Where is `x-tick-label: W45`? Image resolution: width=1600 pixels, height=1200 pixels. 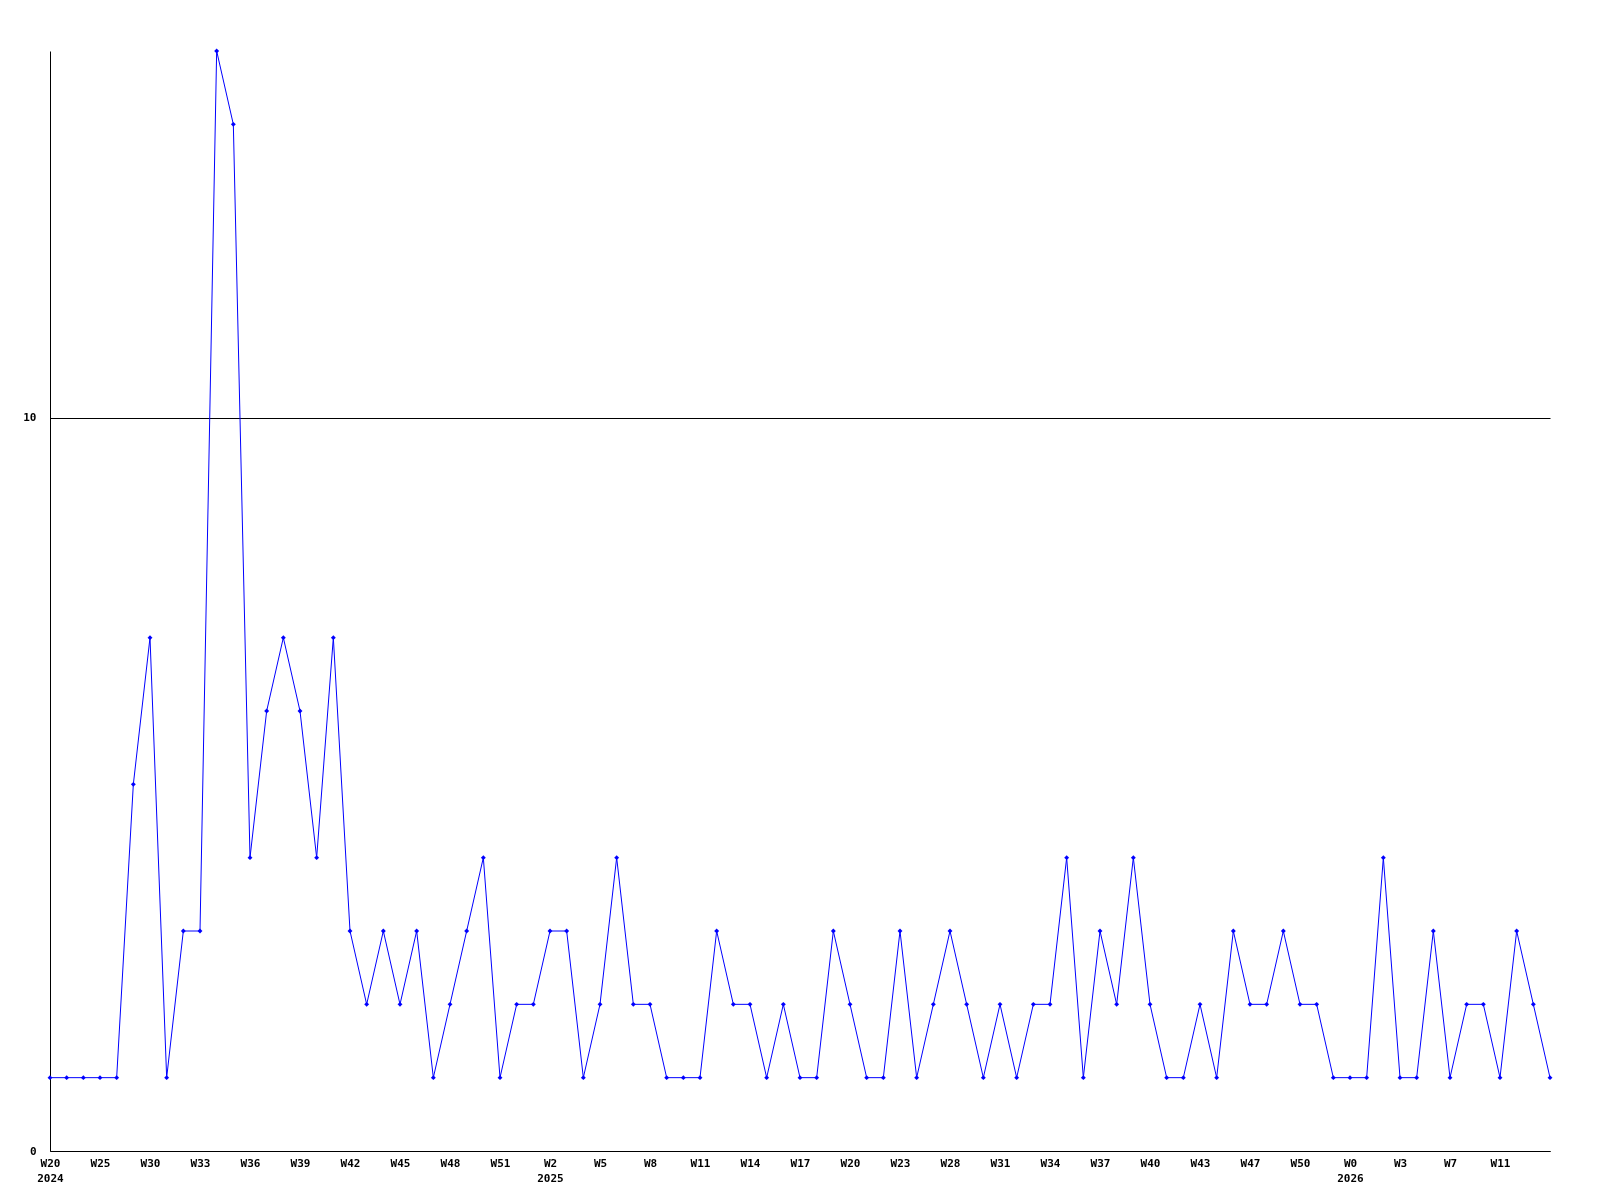
x-tick-label: W45 is located at coordinates (400, 1163).